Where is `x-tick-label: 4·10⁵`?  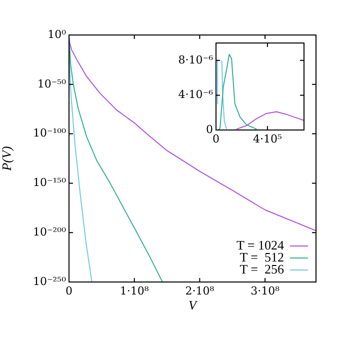
x-tick-label: 4·10⁵ is located at coordinates (267, 139).